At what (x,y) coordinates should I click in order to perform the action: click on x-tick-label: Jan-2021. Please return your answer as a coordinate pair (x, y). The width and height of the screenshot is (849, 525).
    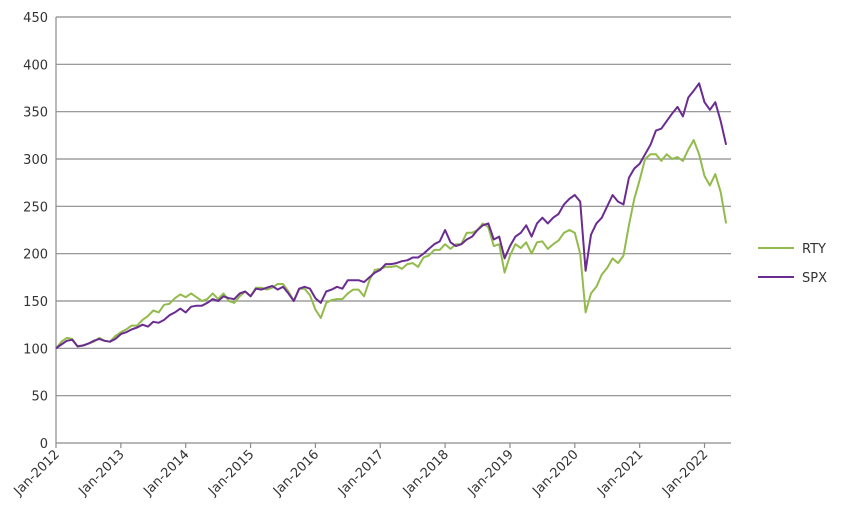
    Looking at the image, I should click on (620, 473).